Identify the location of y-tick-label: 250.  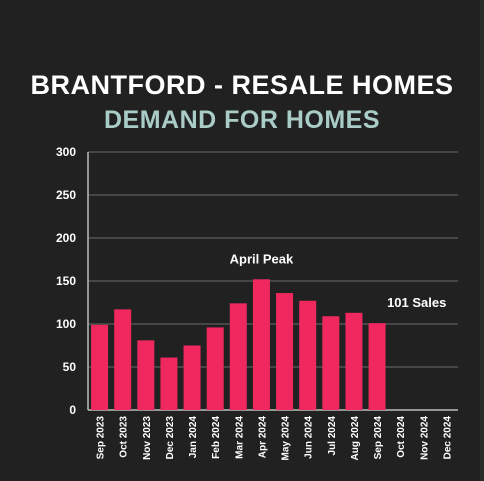
(66, 195).